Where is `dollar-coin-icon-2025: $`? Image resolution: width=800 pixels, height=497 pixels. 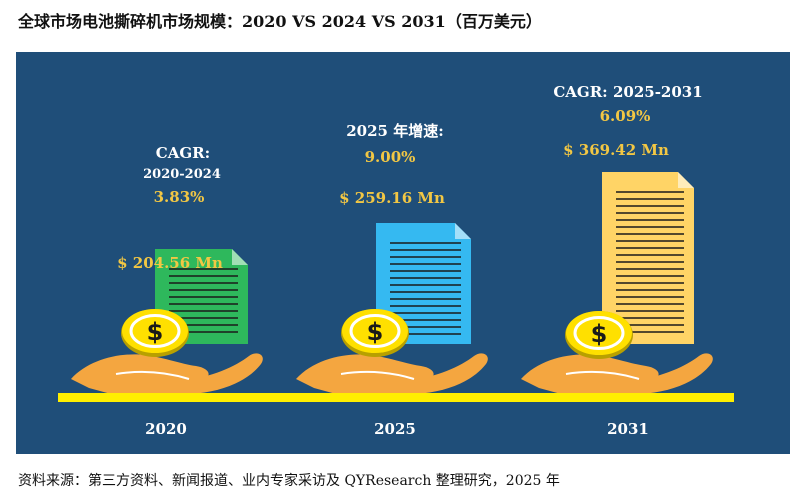 dollar-coin-icon-2025: $ is located at coordinates (375, 333).